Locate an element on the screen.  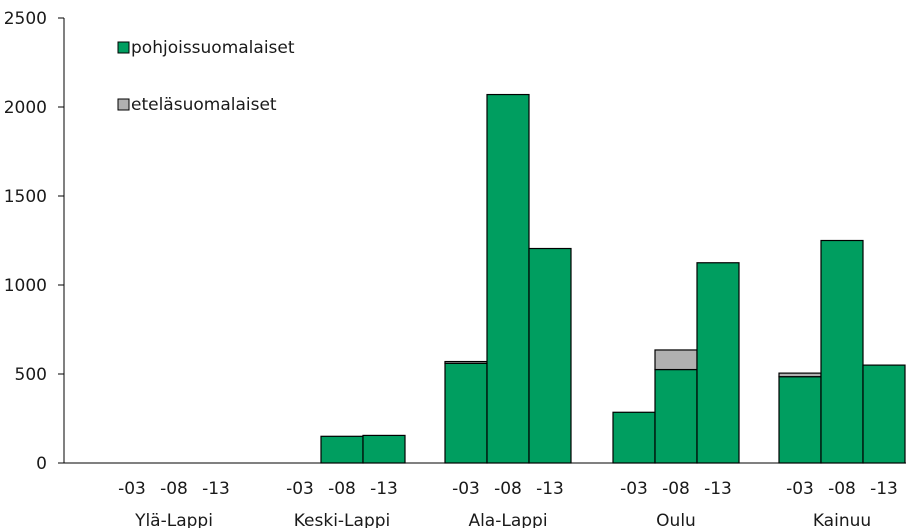
legend-label: pohjoissuomalaiset is located at coordinates (213, 48).